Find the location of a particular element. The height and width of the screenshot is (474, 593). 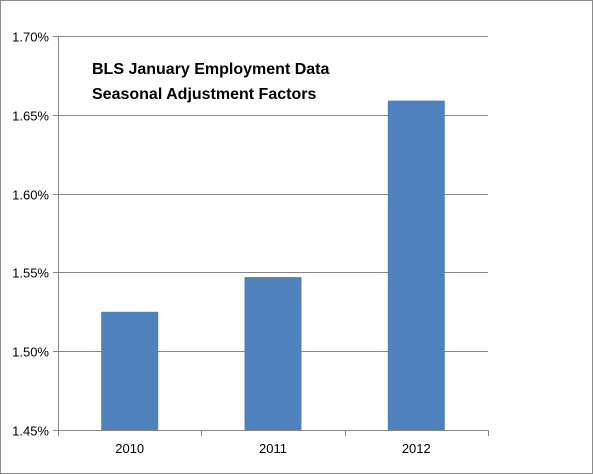

x-tick-labels: 2010 2011 2012 is located at coordinates (273, 448).